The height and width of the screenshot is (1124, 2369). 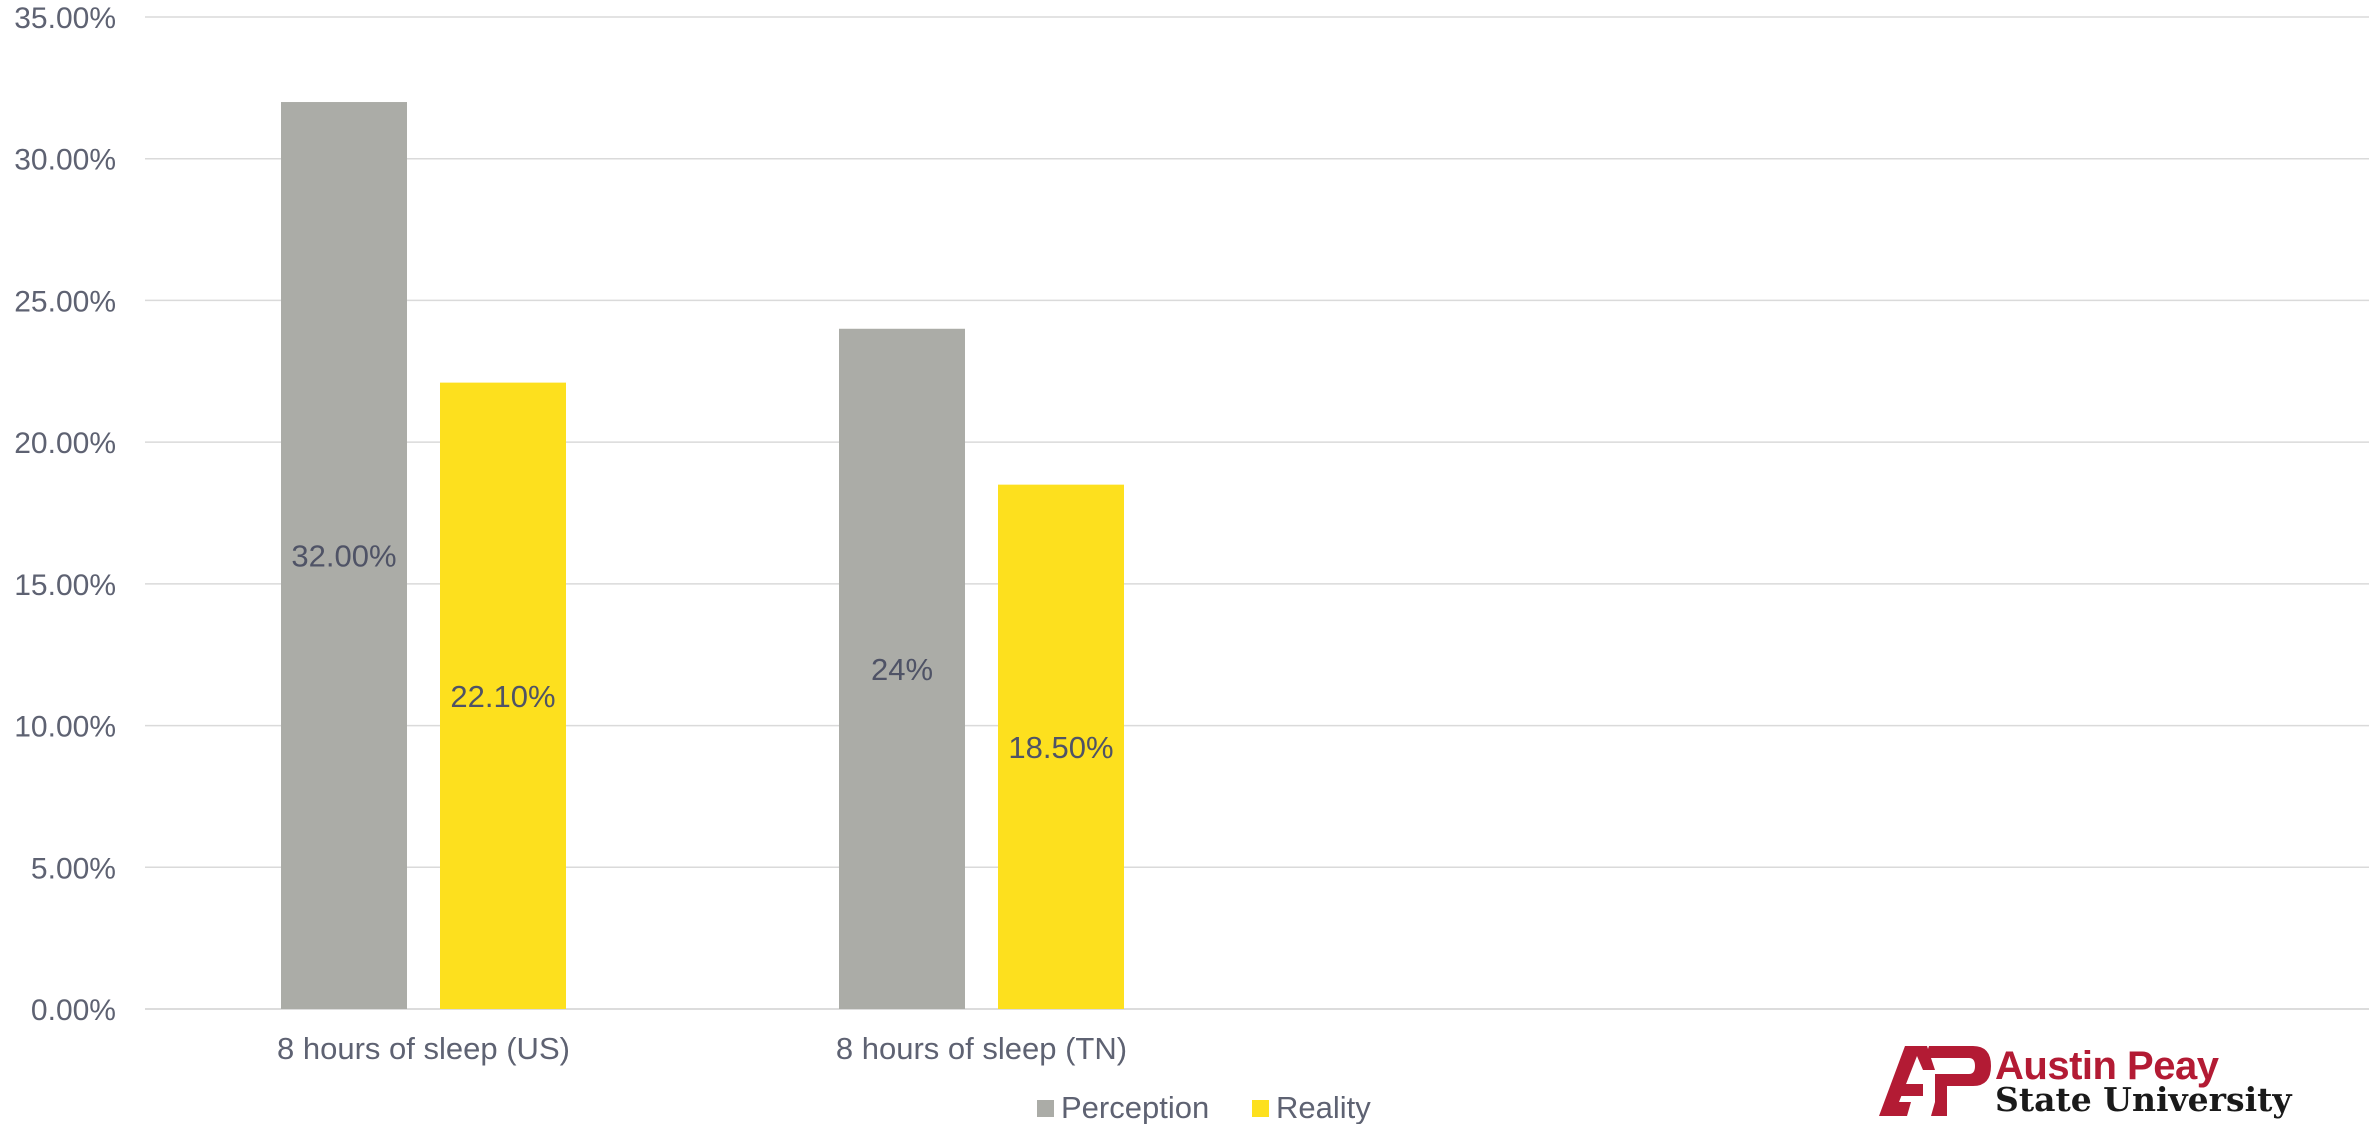 What do you see at coordinates (1260, 1108) in the screenshot?
I see `legend-swatch-reality` at bounding box center [1260, 1108].